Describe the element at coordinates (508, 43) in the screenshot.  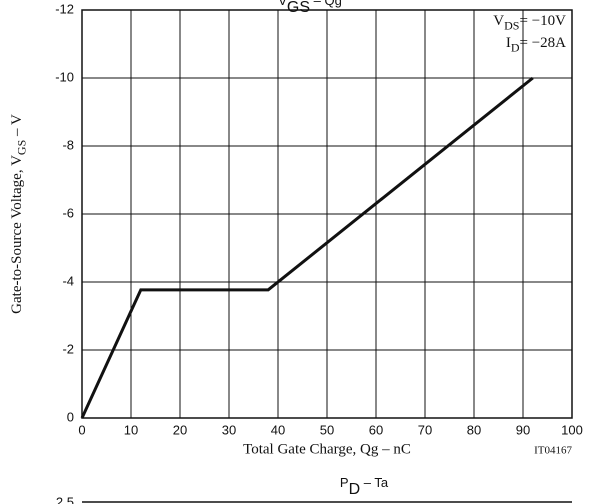
I see `annotation-part: I` at that location.